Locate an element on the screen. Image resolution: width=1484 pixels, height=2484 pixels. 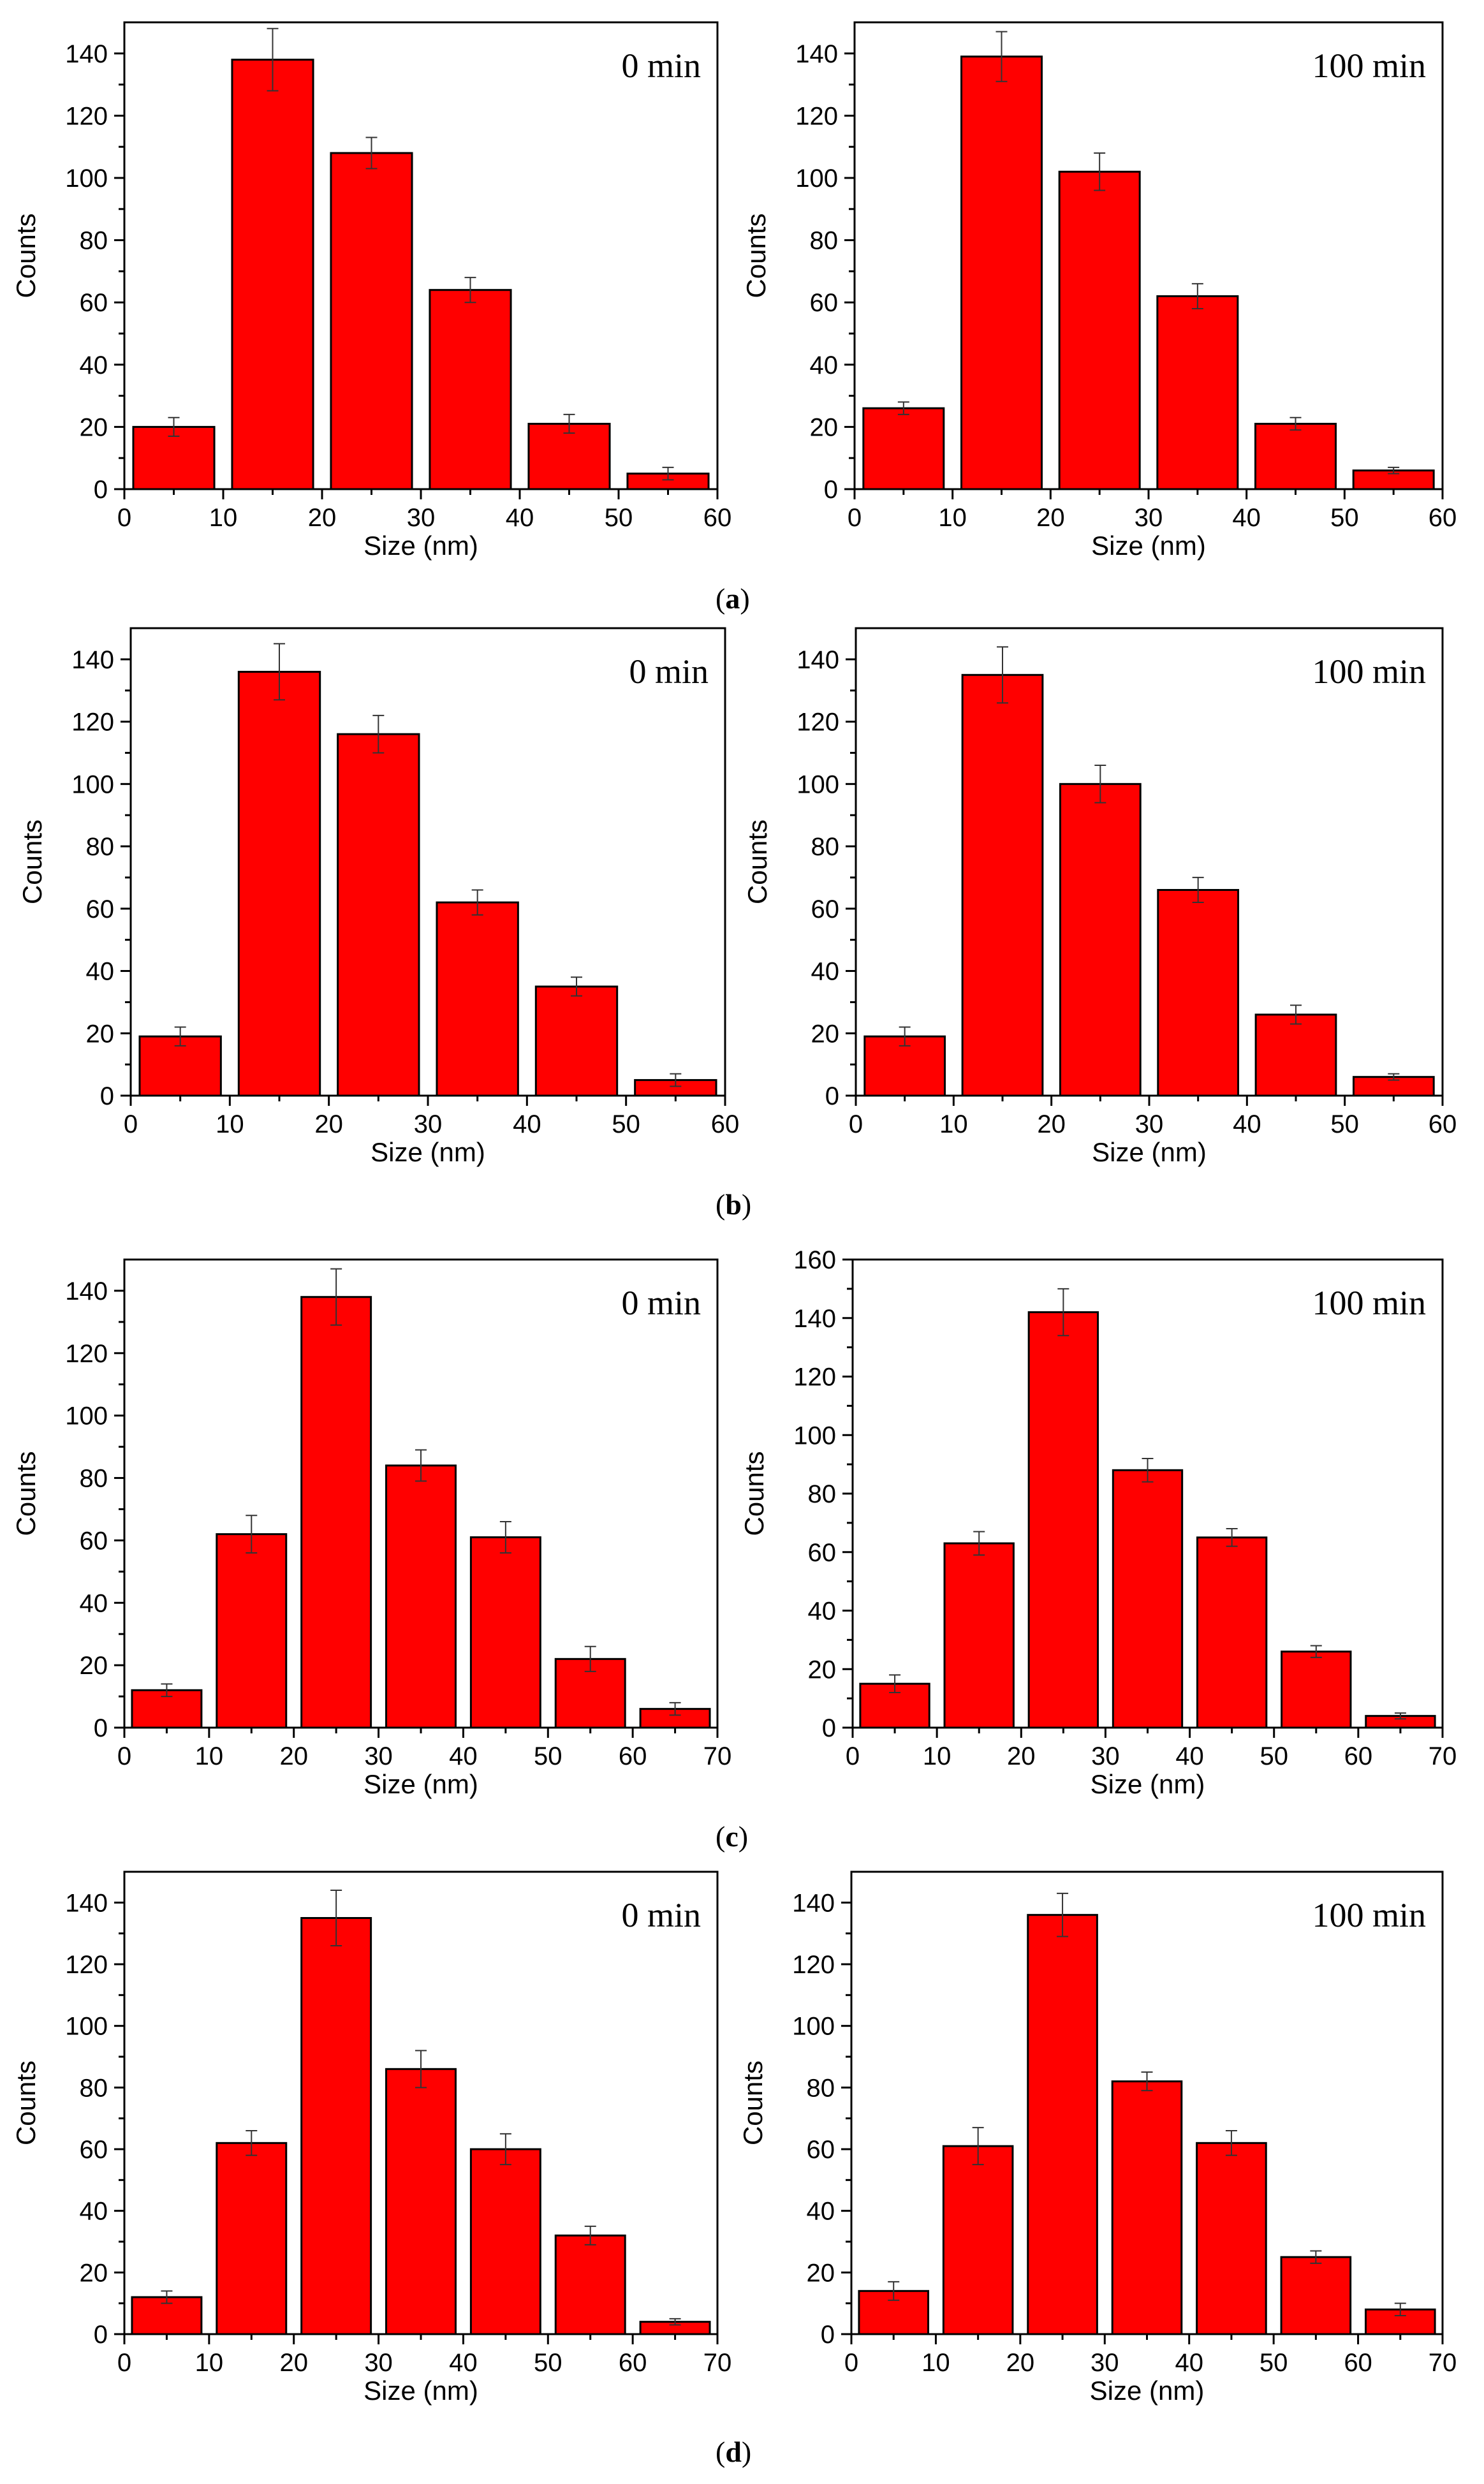
chart-title: 0 min is located at coordinates (661, 66).